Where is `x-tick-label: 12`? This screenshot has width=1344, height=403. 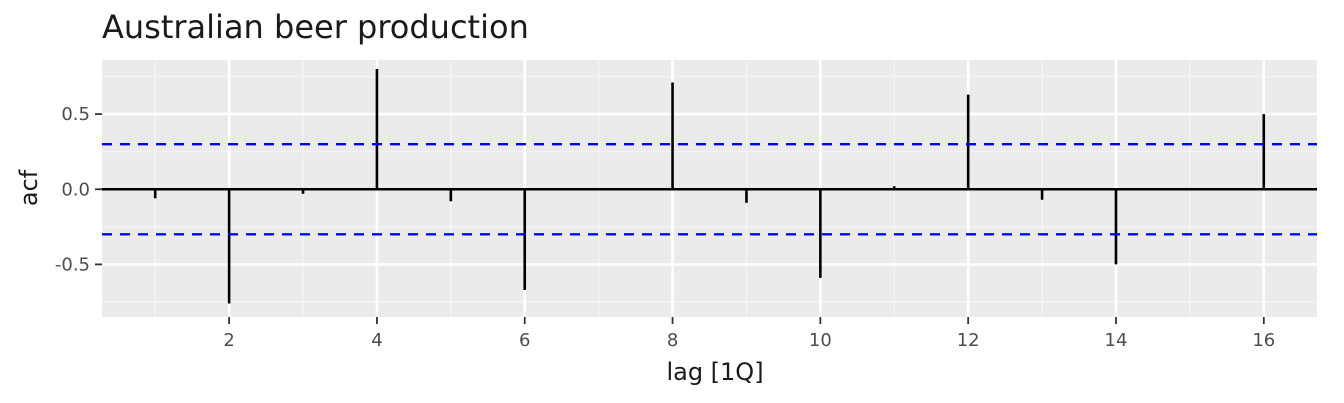 x-tick-label: 12 is located at coordinates (968, 340).